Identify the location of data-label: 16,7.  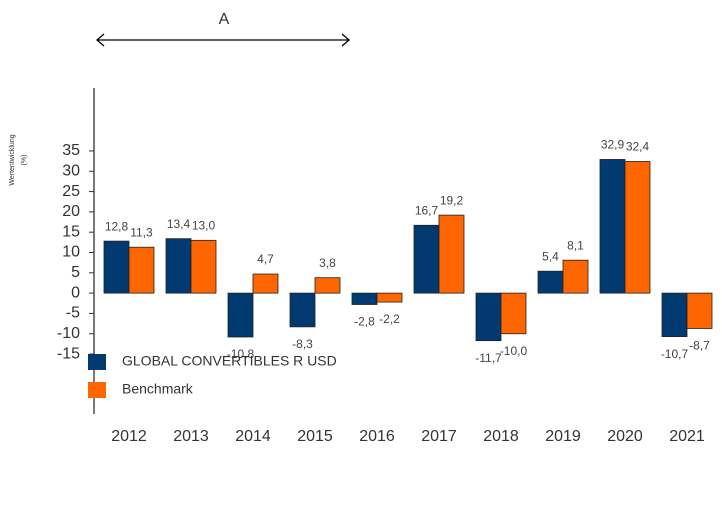
(427, 210).